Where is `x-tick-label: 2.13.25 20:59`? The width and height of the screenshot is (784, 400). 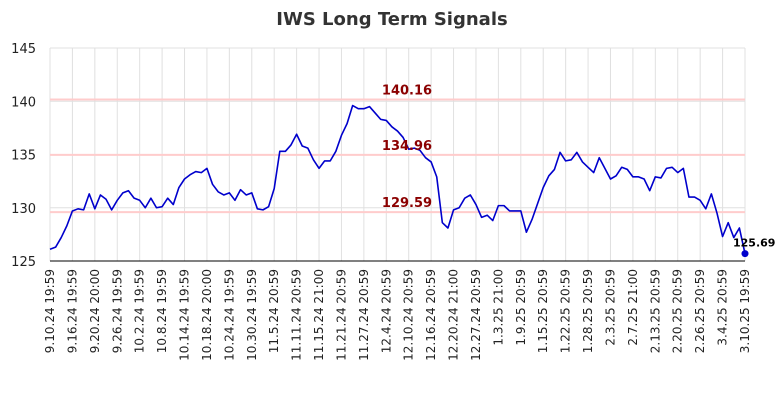 x-tick-label: 2.13.25 20:59 is located at coordinates (655, 311).